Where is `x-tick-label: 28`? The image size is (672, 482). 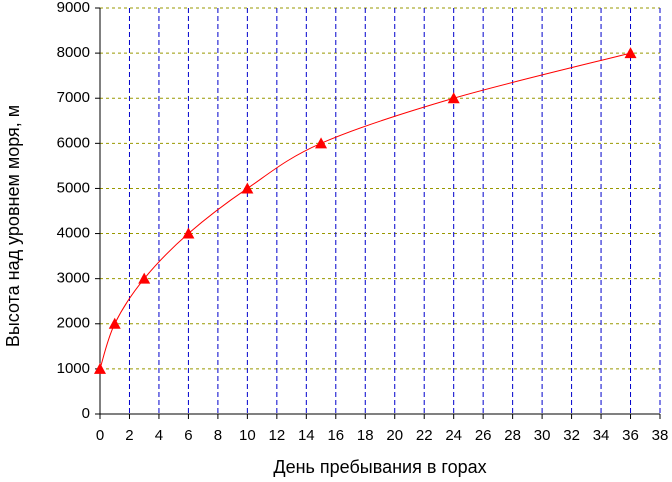
x-tick-label: 28 is located at coordinates (512, 435).